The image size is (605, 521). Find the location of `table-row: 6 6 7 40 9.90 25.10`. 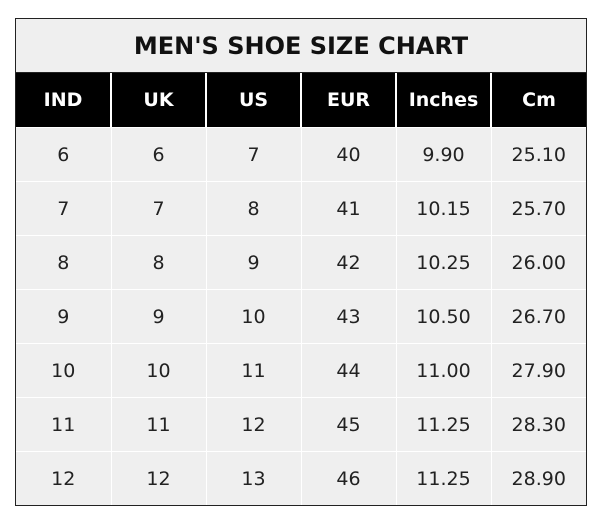

table-row: 6 6 7 40 9.90 25.10 is located at coordinates (301, 154).